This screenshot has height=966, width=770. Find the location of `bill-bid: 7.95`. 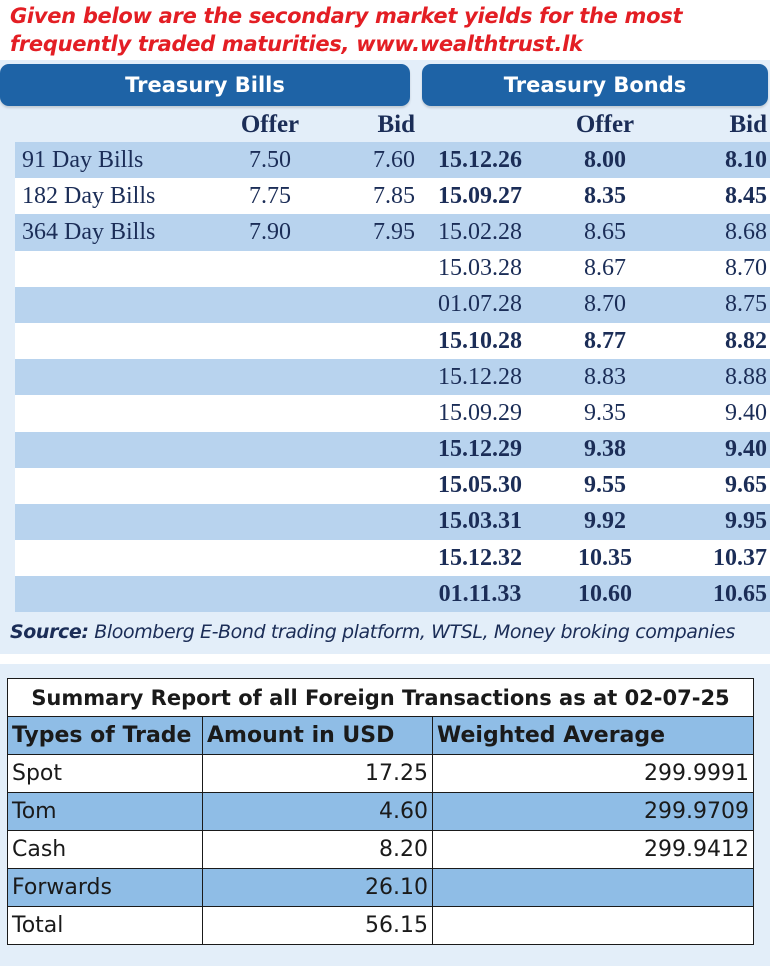

bill-bid: 7.95 is located at coordinates (394, 231).